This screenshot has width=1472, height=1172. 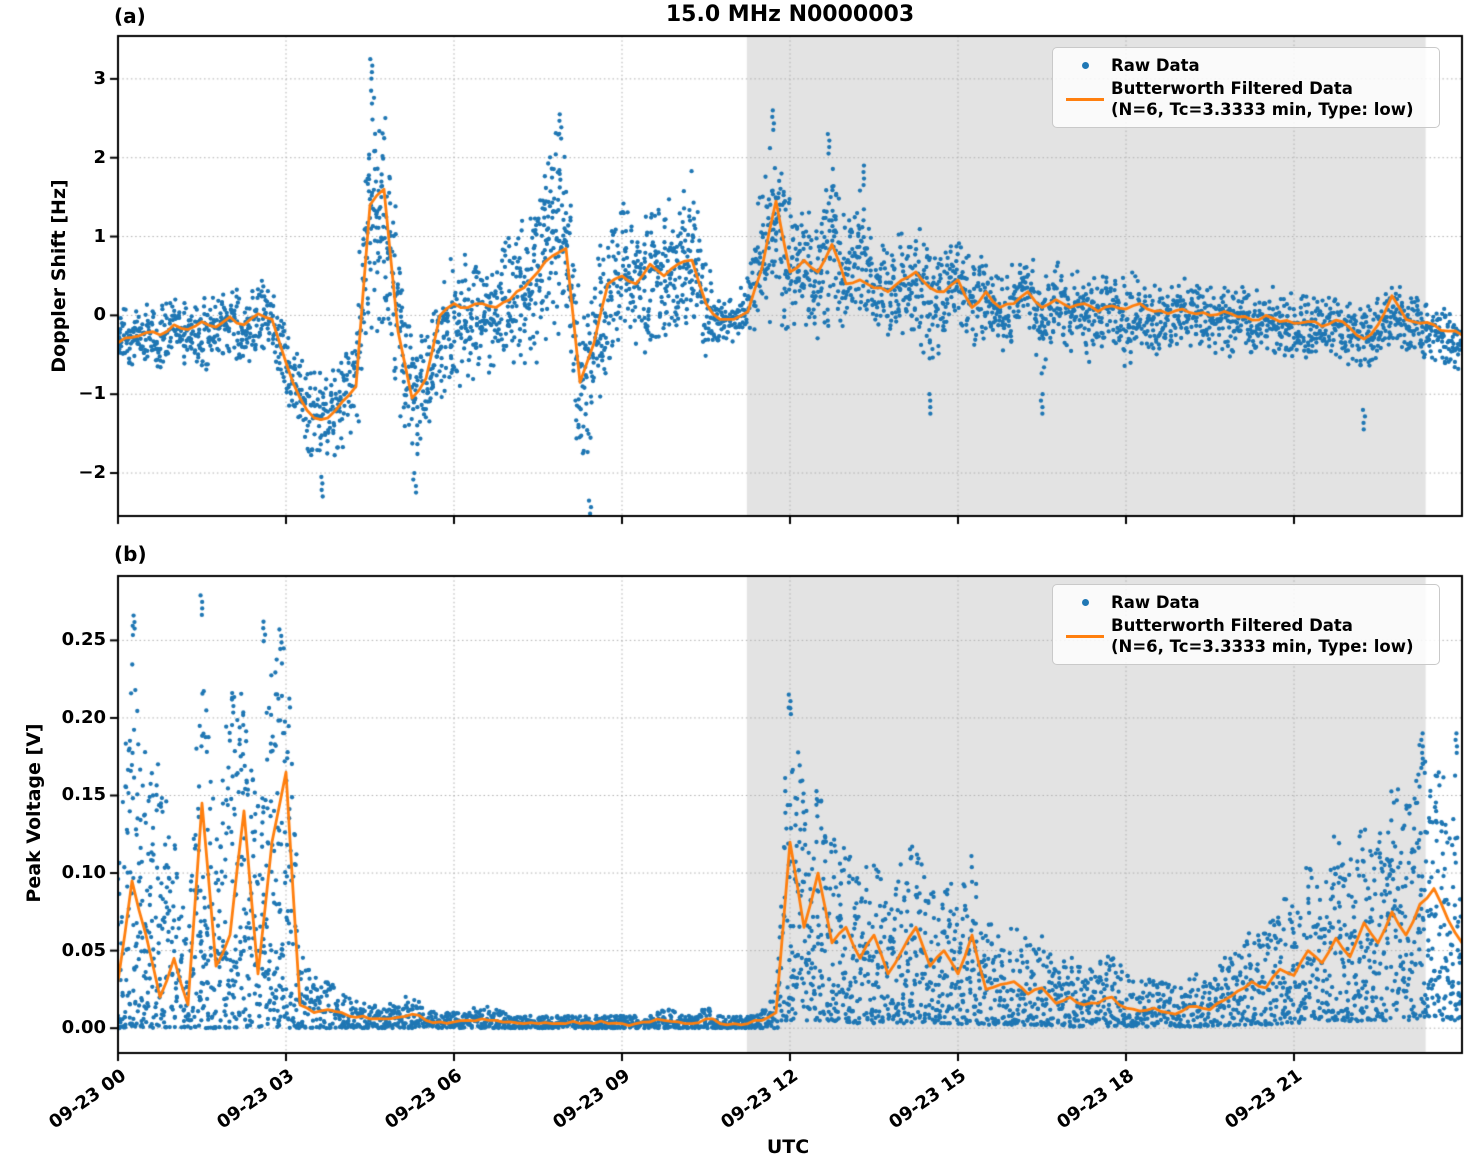 What do you see at coordinates (83, 1028) in the screenshot?
I see `y-tick-label: 0.00` at bounding box center [83, 1028].